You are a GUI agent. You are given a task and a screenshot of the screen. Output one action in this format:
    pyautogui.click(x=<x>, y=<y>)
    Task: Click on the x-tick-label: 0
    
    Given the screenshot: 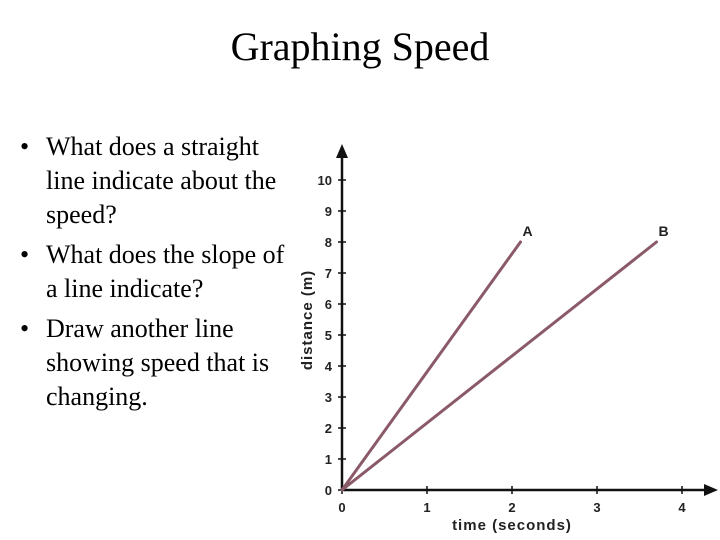 What is the action you would take?
    pyautogui.click(x=341, y=507)
    